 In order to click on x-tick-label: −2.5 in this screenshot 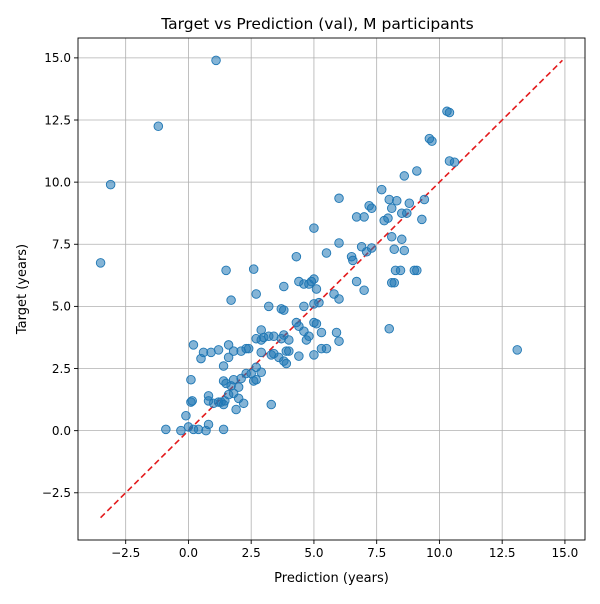, I will do `click(125, 553)`.